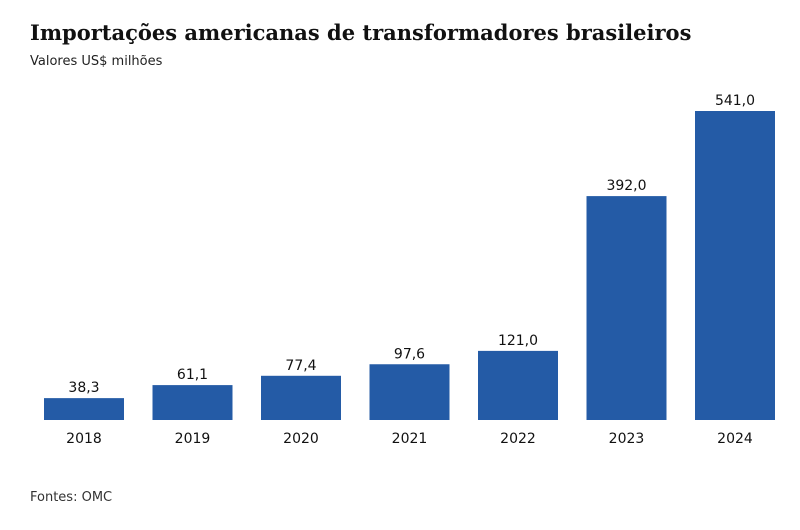 This screenshot has width=800, height=530. What do you see at coordinates (84, 439) in the screenshot?
I see `category-label-2018: 2018` at bounding box center [84, 439].